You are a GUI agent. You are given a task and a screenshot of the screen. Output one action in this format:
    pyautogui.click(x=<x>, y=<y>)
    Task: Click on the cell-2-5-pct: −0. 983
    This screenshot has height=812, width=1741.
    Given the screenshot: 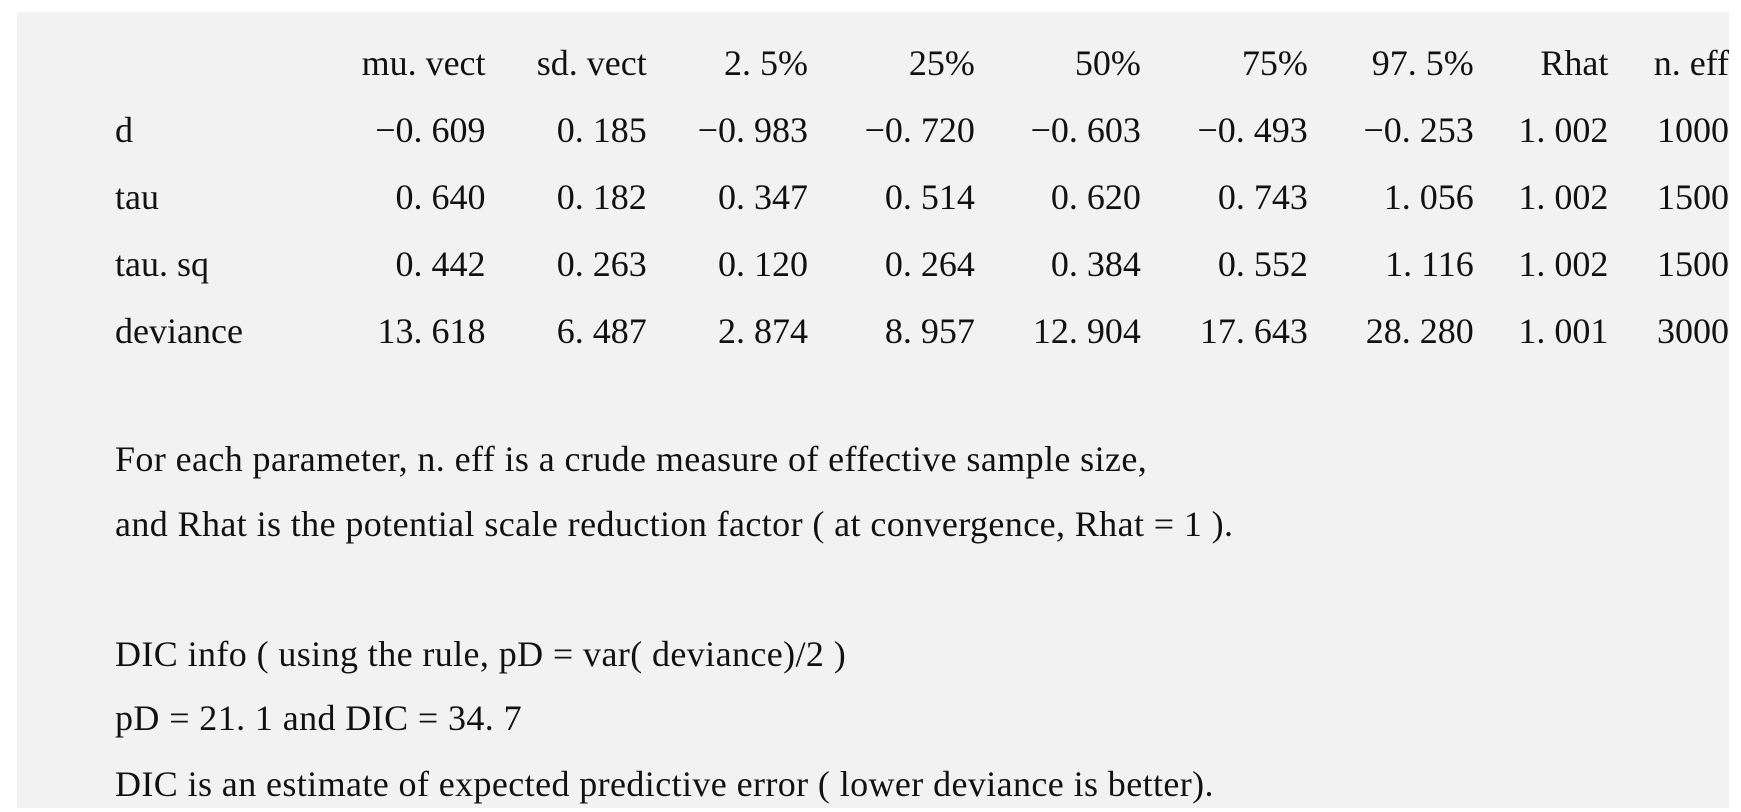 What is the action you would take?
    pyautogui.click(x=752, y=130)
    